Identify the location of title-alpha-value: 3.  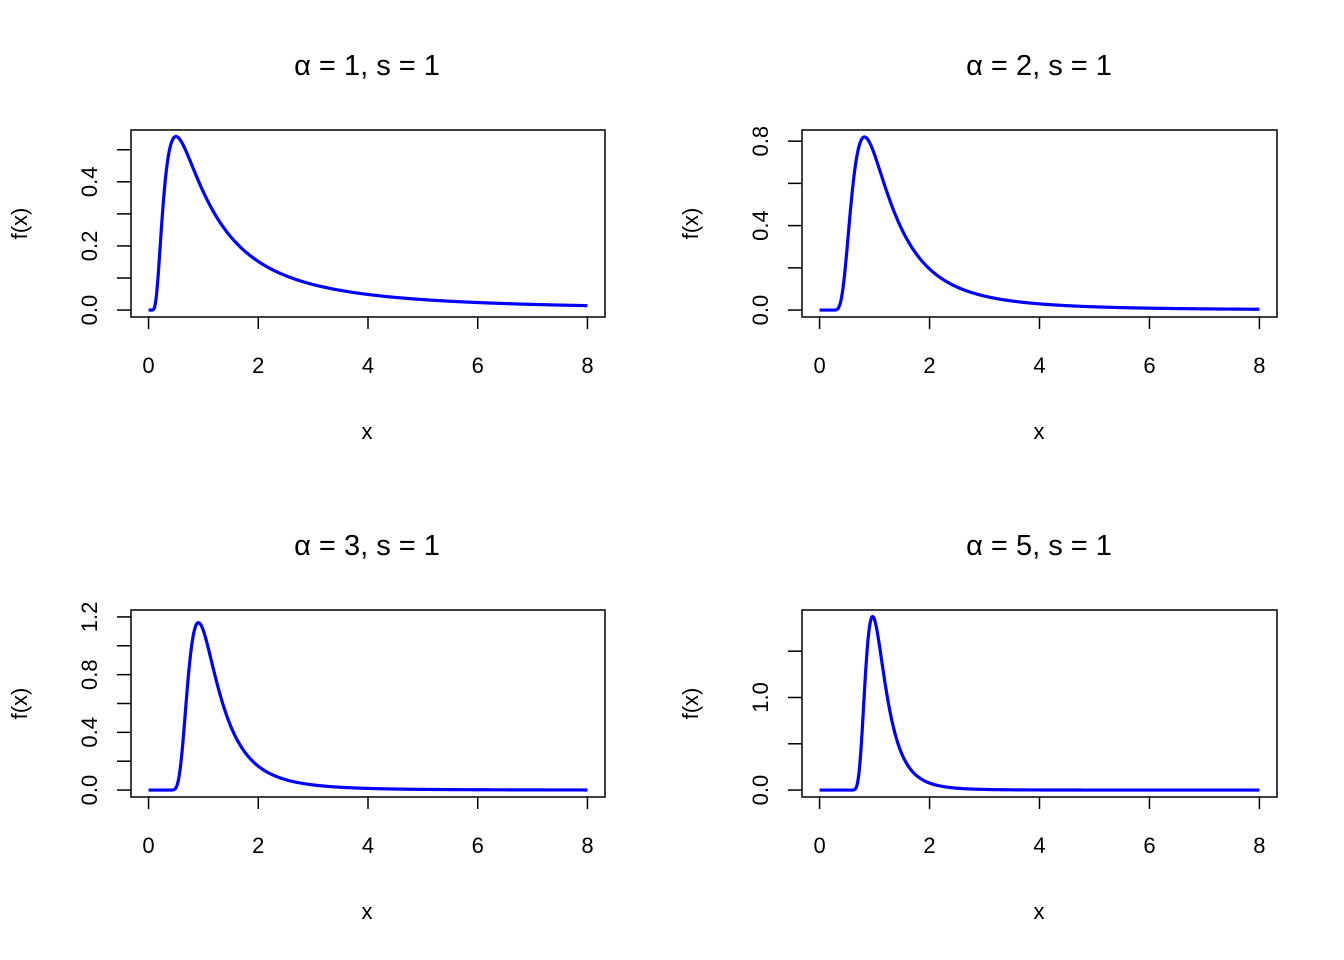
(352, 546).